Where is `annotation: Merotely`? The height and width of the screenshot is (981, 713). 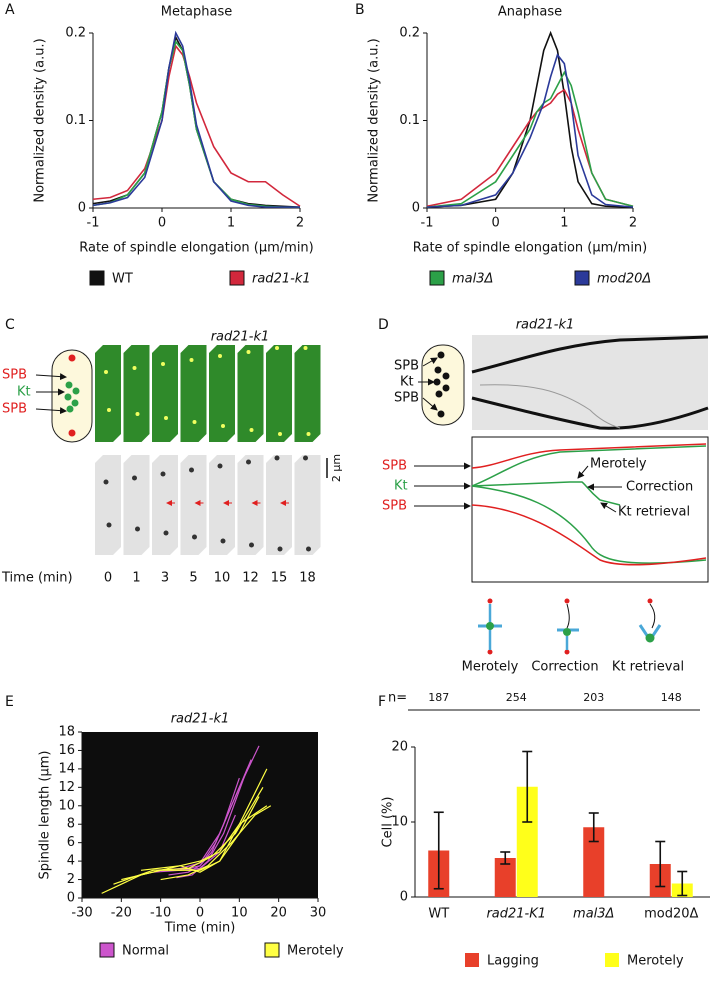
annotation: Merotely is located at coordinates (618, 464).